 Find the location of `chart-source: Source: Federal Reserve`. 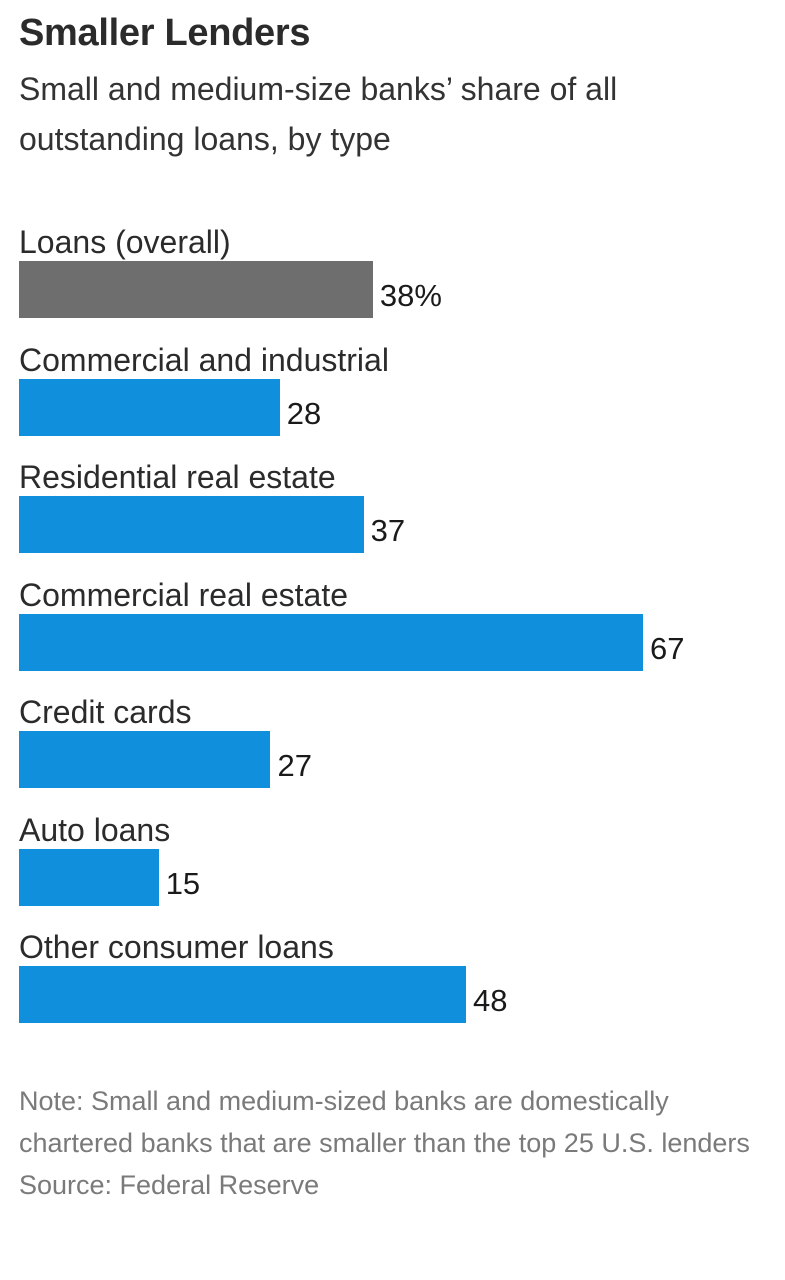

chart-source: Source: Federal Reserve is located at coordinates (169, 1185).